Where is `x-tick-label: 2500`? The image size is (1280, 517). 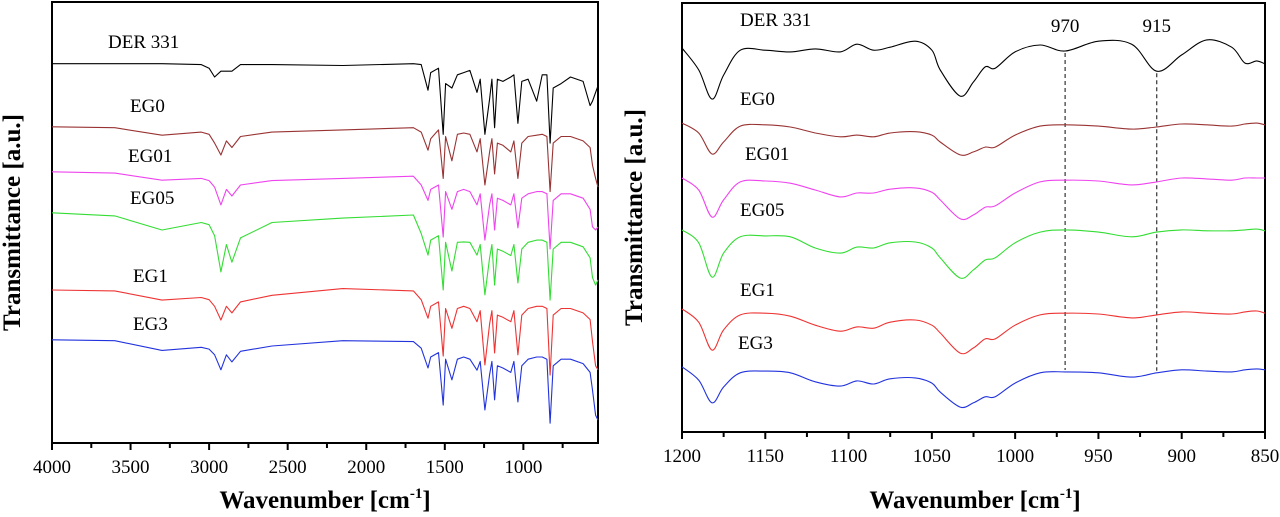
x-tick-label: 2500 is located at coordinates (288, 467).